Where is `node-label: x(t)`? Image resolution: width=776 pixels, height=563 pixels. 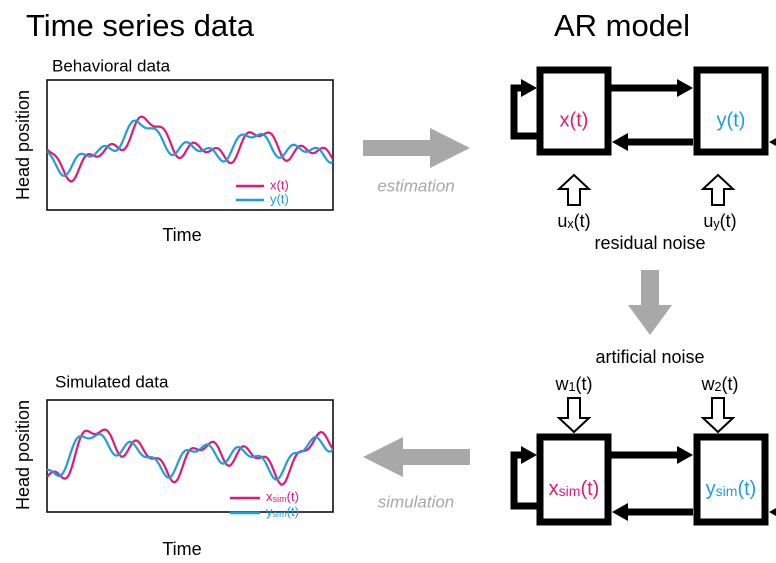
node-label: x(t) is located at coordinates (574, 120).